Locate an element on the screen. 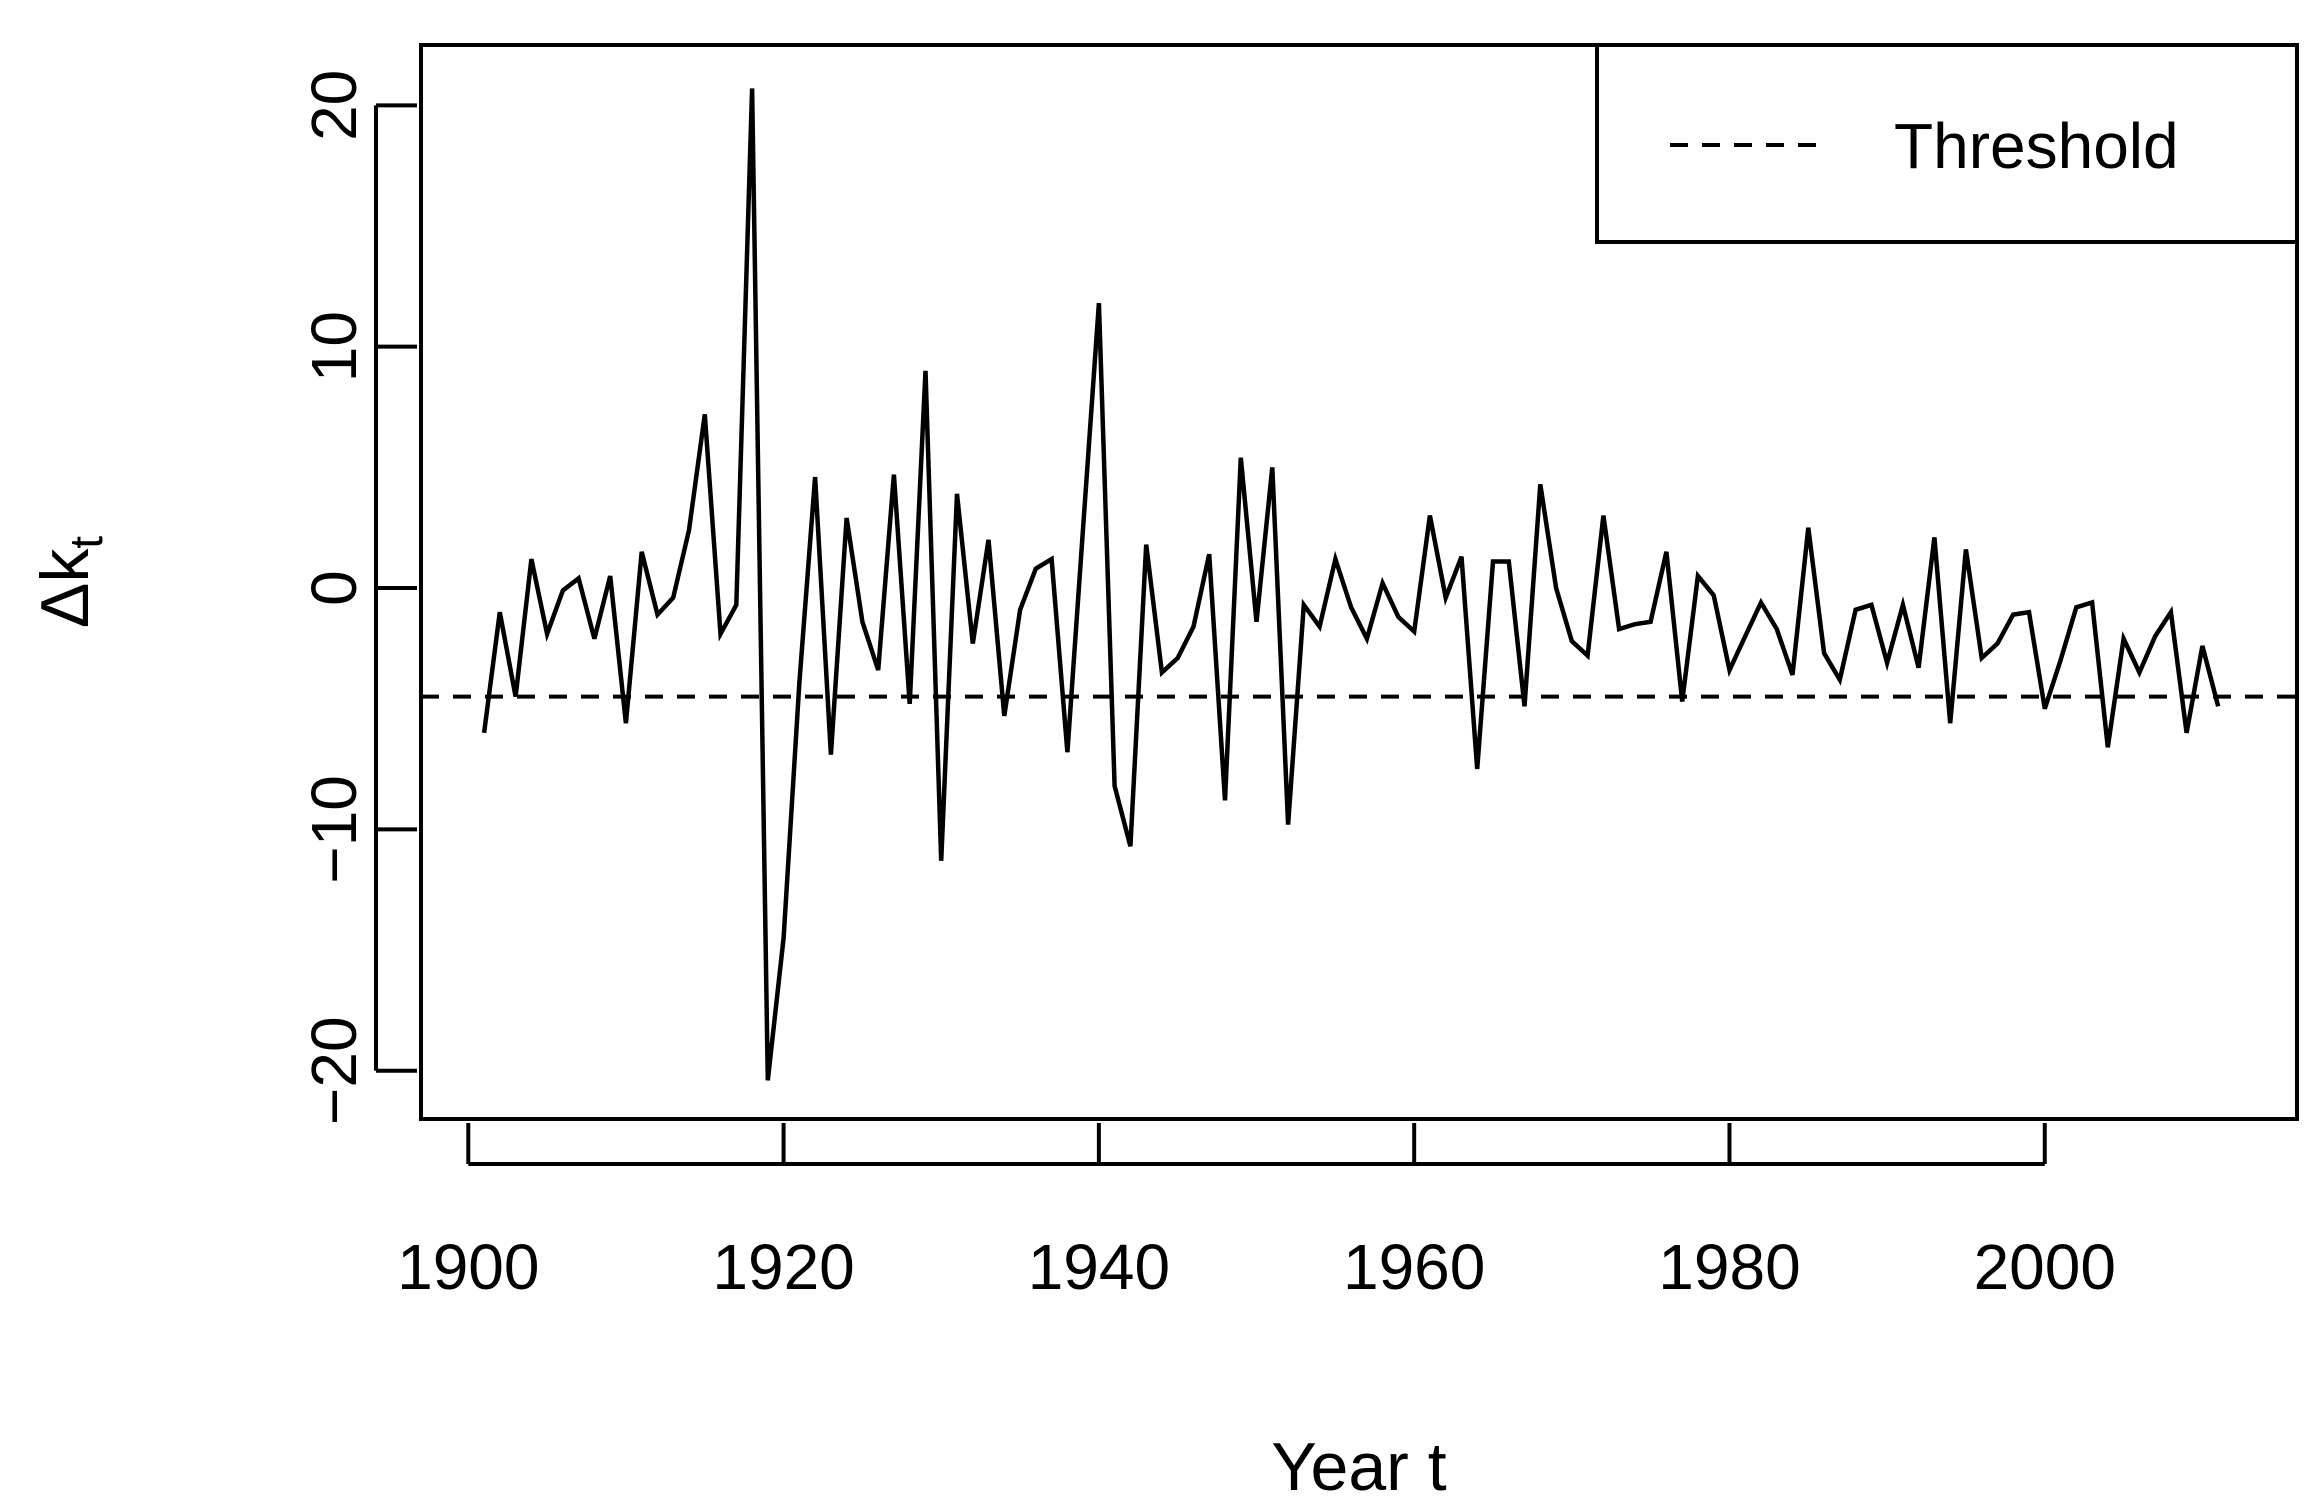  x-tick-label: 1980 is located at coordinates (1729, 1267).